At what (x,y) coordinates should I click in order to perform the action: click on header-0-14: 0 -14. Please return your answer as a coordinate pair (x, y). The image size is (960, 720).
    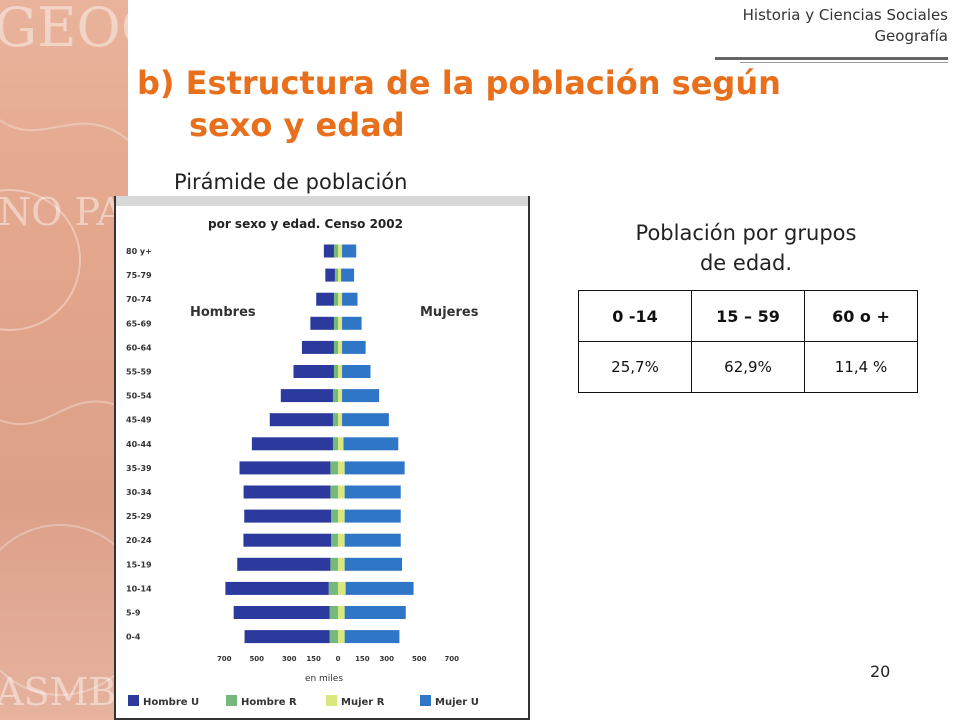
    Looking at the image, I should click on (635, 316).